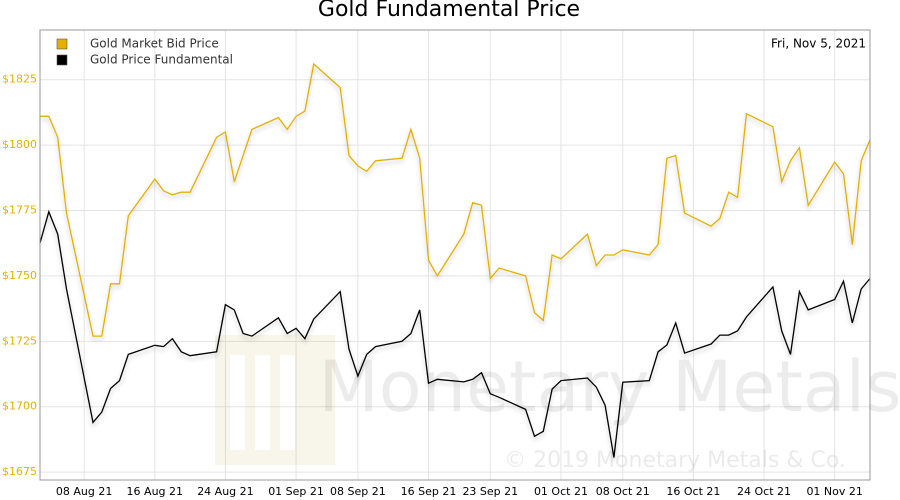 Image resolution: width=900 pixels, height=500 pixels. I want to click on y-tick-label: $1775, so click(19, 210).